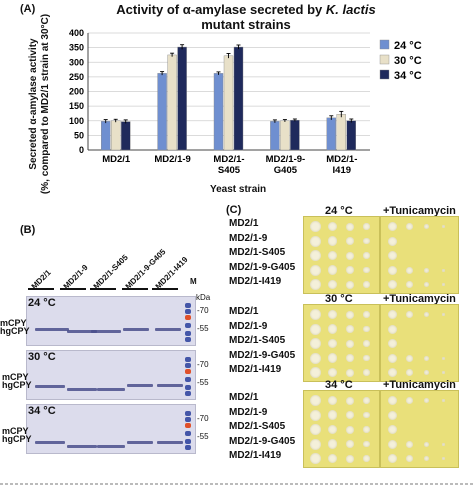  I want to click on gel-temperature: 24 °C, so click(42, 303).